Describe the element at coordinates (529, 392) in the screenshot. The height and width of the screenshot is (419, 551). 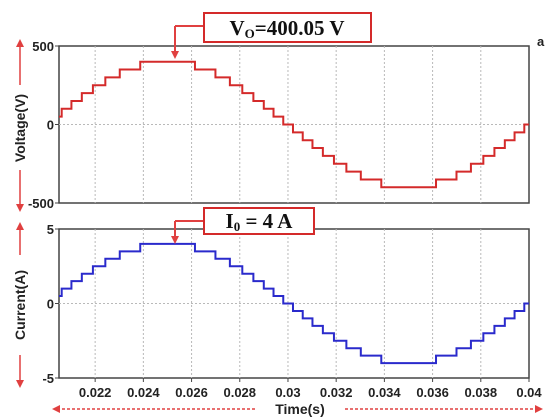
I see `x-tick-label: 0.04` at that location.